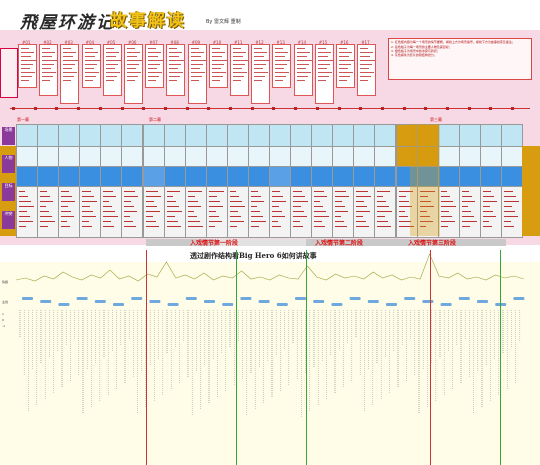 The height and width of the screenshot is (465, 540). I want to click on chart-left-label: 主线, so click(5, 302).